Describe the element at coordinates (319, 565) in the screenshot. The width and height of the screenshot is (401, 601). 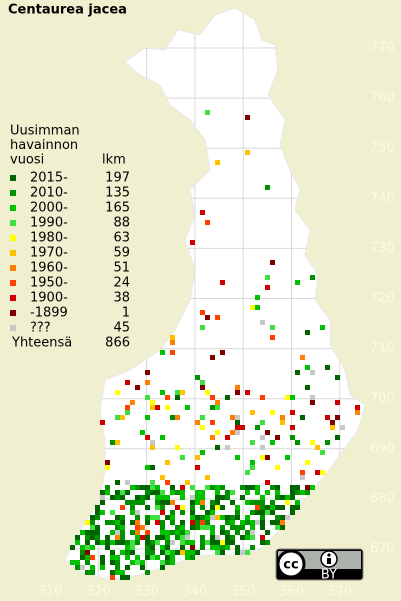
I see `license-badge: cc BY` at that location.